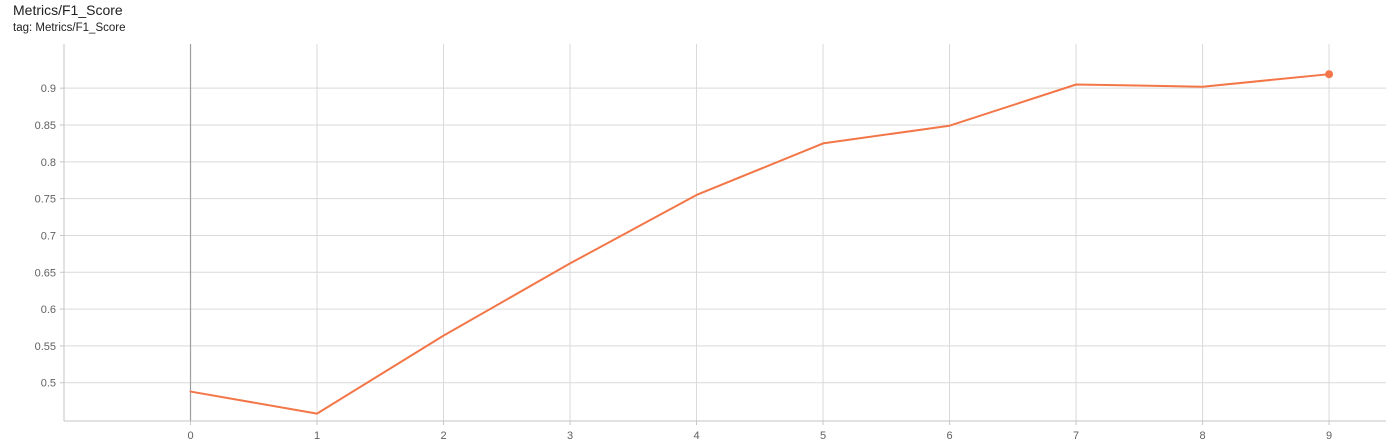 The height and width of the screenshot is (445, 1386). Describe the element at coordinates (1203, 436) in the screenshot. I see `x-tick-label: 8` at that location.